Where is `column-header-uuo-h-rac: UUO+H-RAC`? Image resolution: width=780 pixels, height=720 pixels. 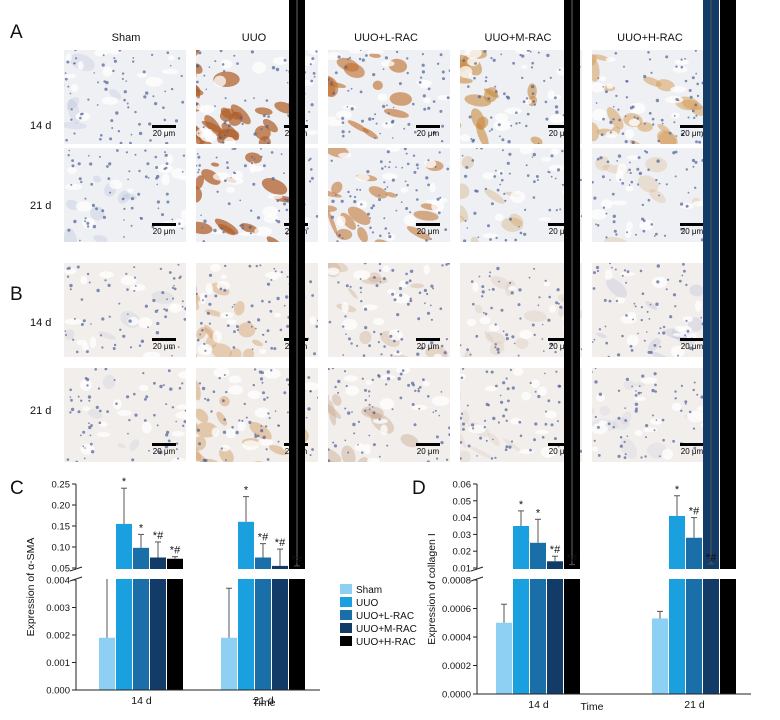
column-header-uuo-h-rac: UUO+H-RAC is located at coordinates (650, 38).